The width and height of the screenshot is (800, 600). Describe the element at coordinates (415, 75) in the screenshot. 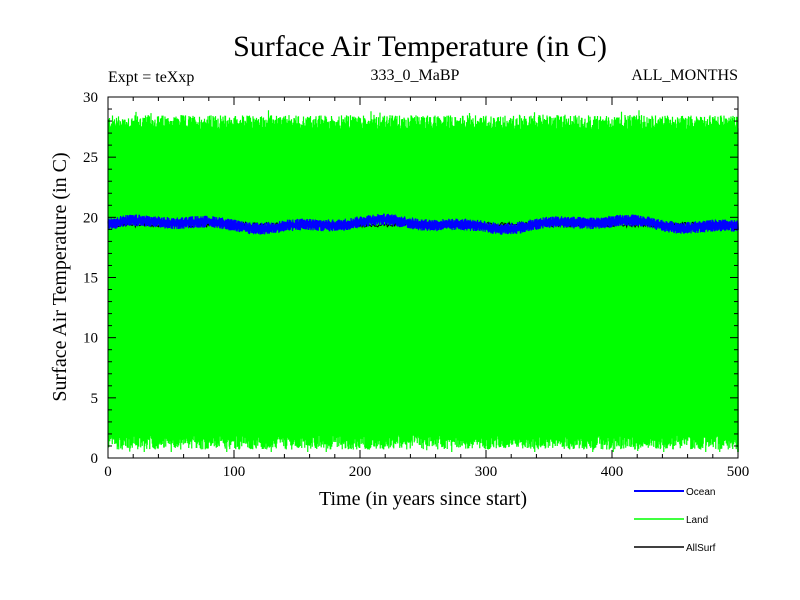

I see `subtitle-period: 333_0_MaBP` at that location.